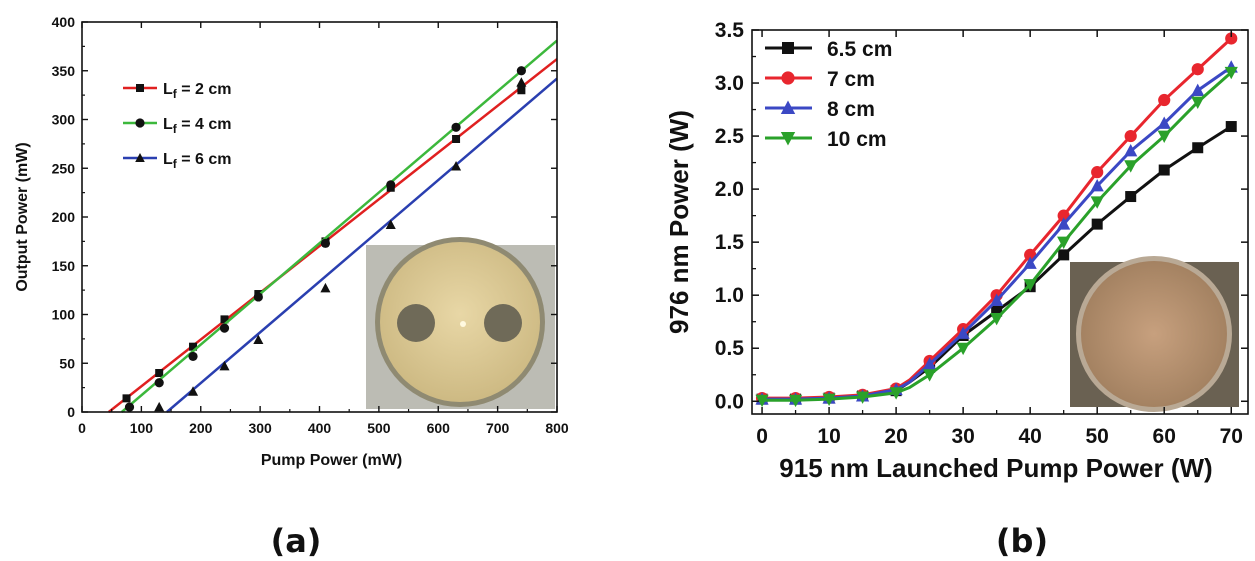  What do you see at coordinates (851, 109) in the screenshot?
I see `legend-label-b-3: 8 cm` at bounding box center [851, 109].